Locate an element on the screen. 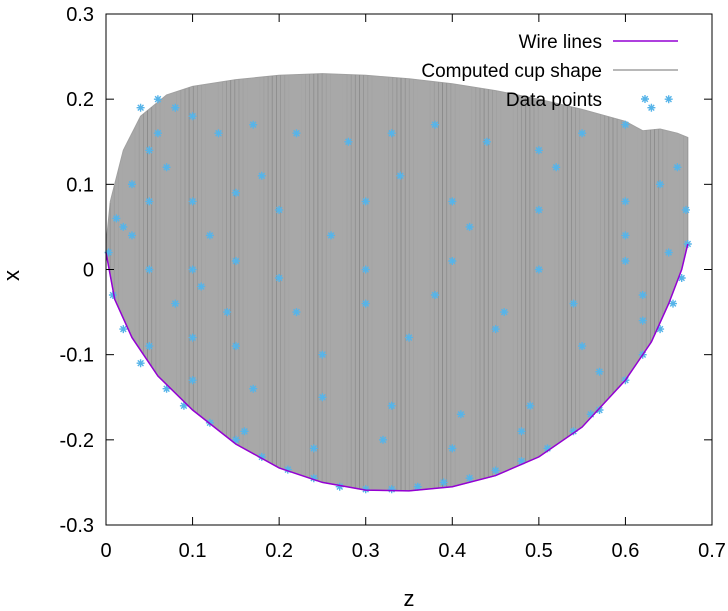 This screenshot has height=611, width=728. x-tick-label: 0.2 is located at coordinates (279, 551).